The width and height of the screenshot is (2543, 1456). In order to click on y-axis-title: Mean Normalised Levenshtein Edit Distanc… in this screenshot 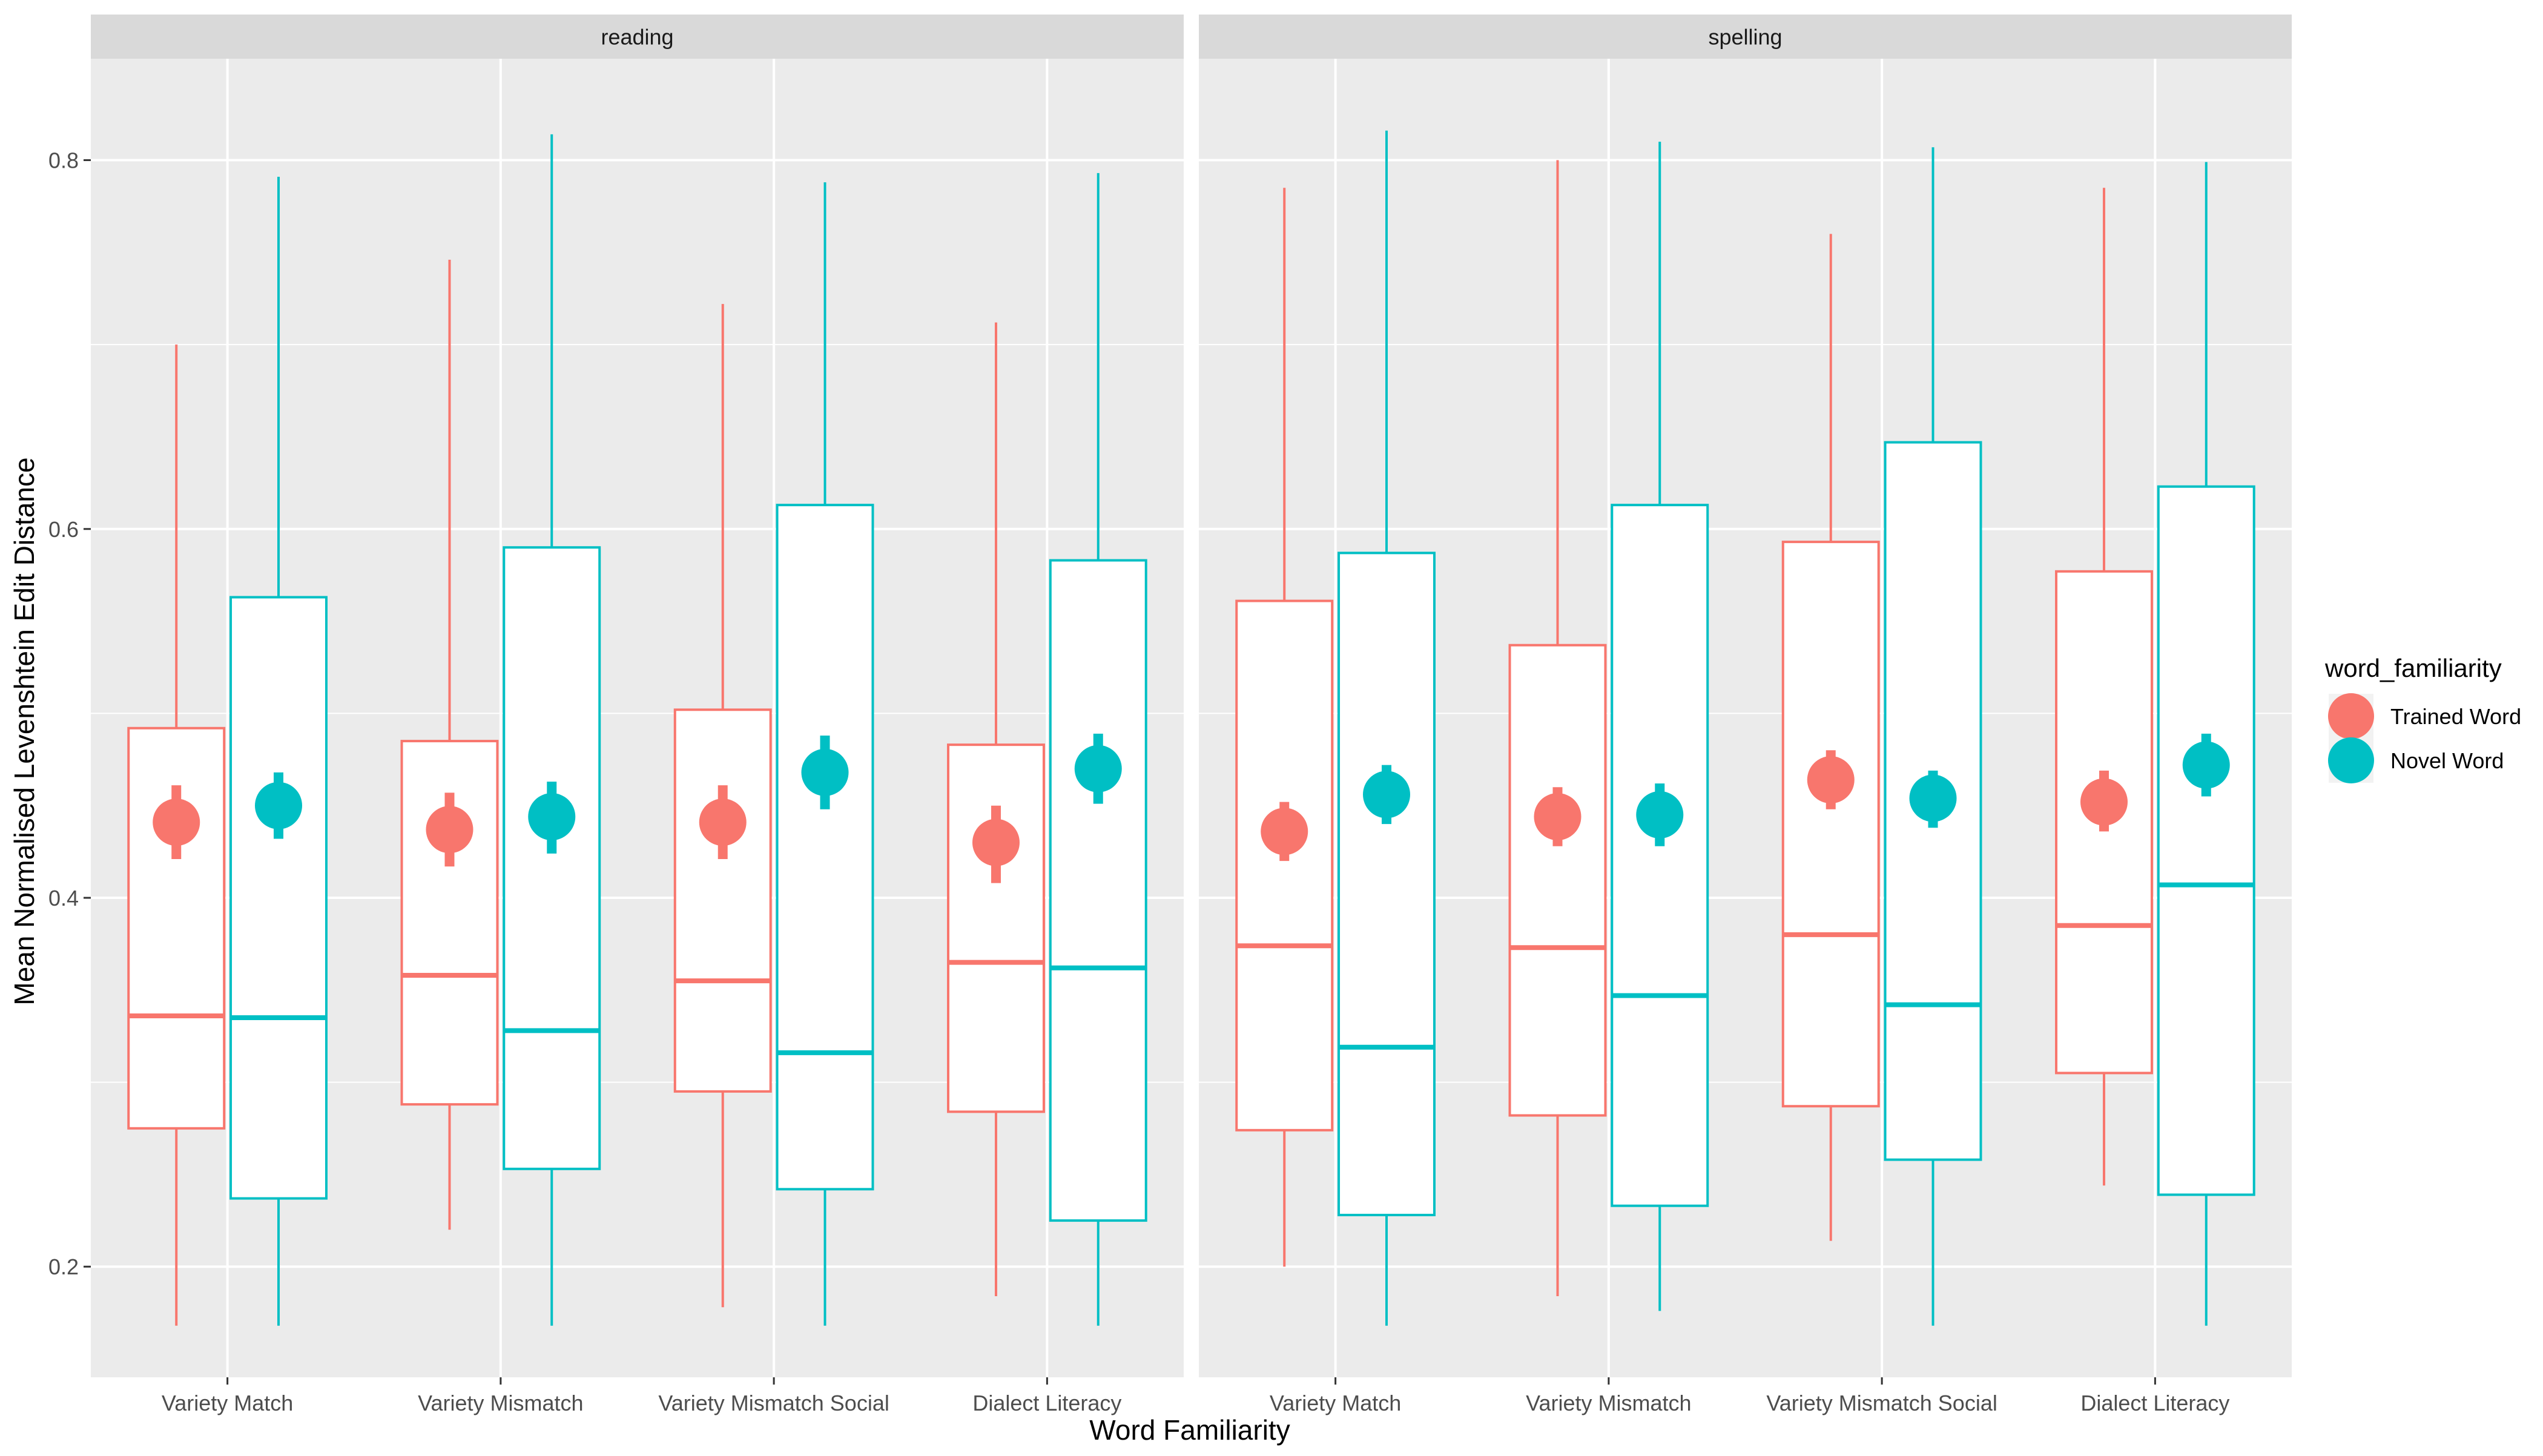, I will do `click(24, 731)`.